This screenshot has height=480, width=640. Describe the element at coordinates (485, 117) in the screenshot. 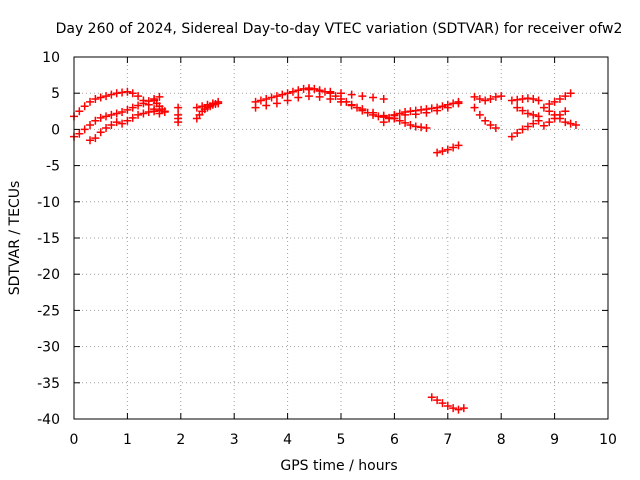

I see `series-arc-q` at that location.